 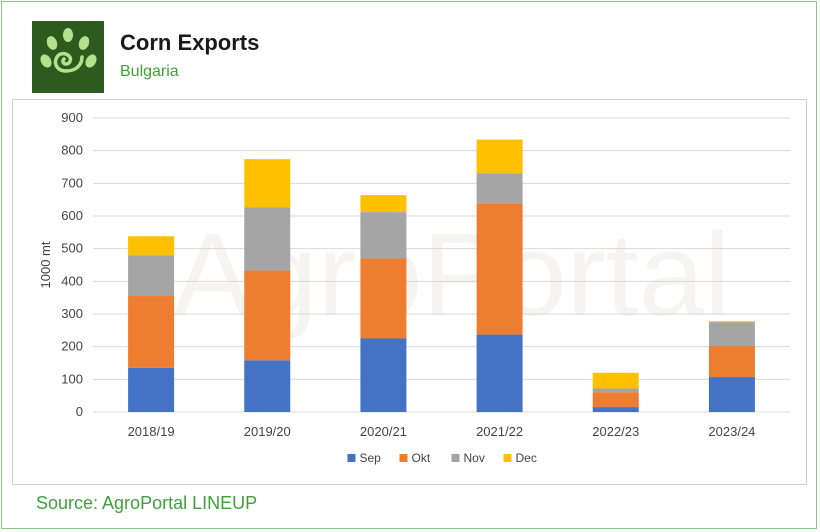 I want to click on y-tick-label: 400, so click(x=72, y=280).